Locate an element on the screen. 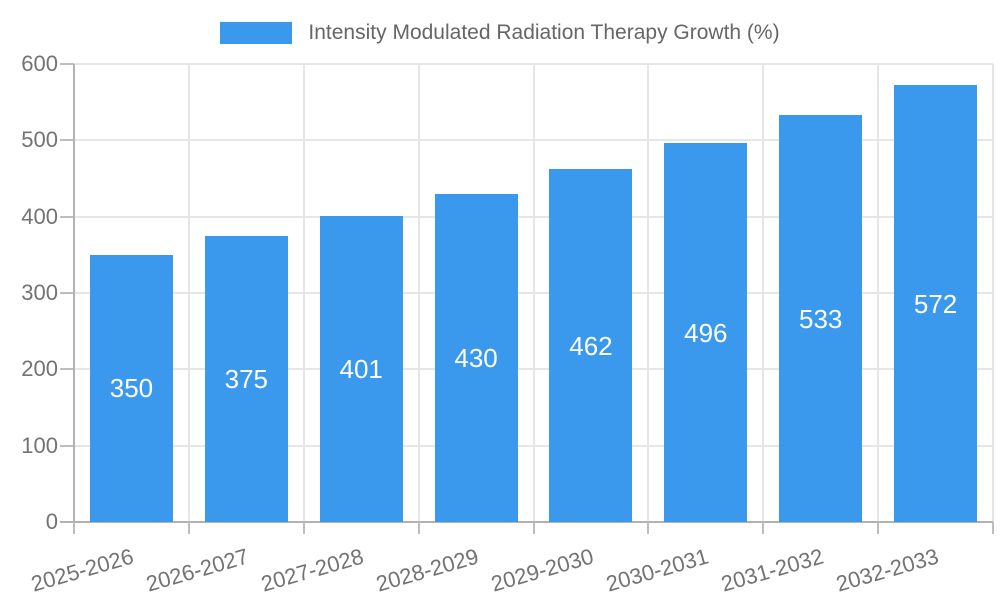 Image resolution: width=1000 pixels, height=600 pixels. y-axis-line is located at coordinates (74, 293).